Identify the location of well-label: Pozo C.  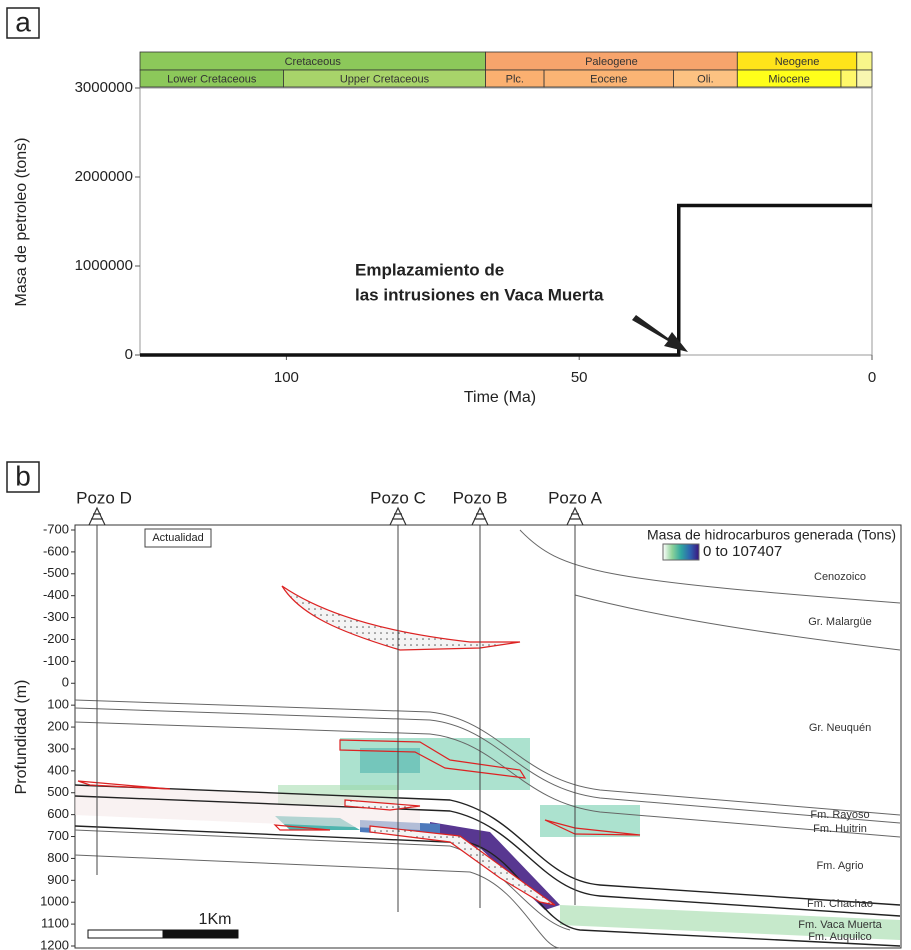
(398, 497).